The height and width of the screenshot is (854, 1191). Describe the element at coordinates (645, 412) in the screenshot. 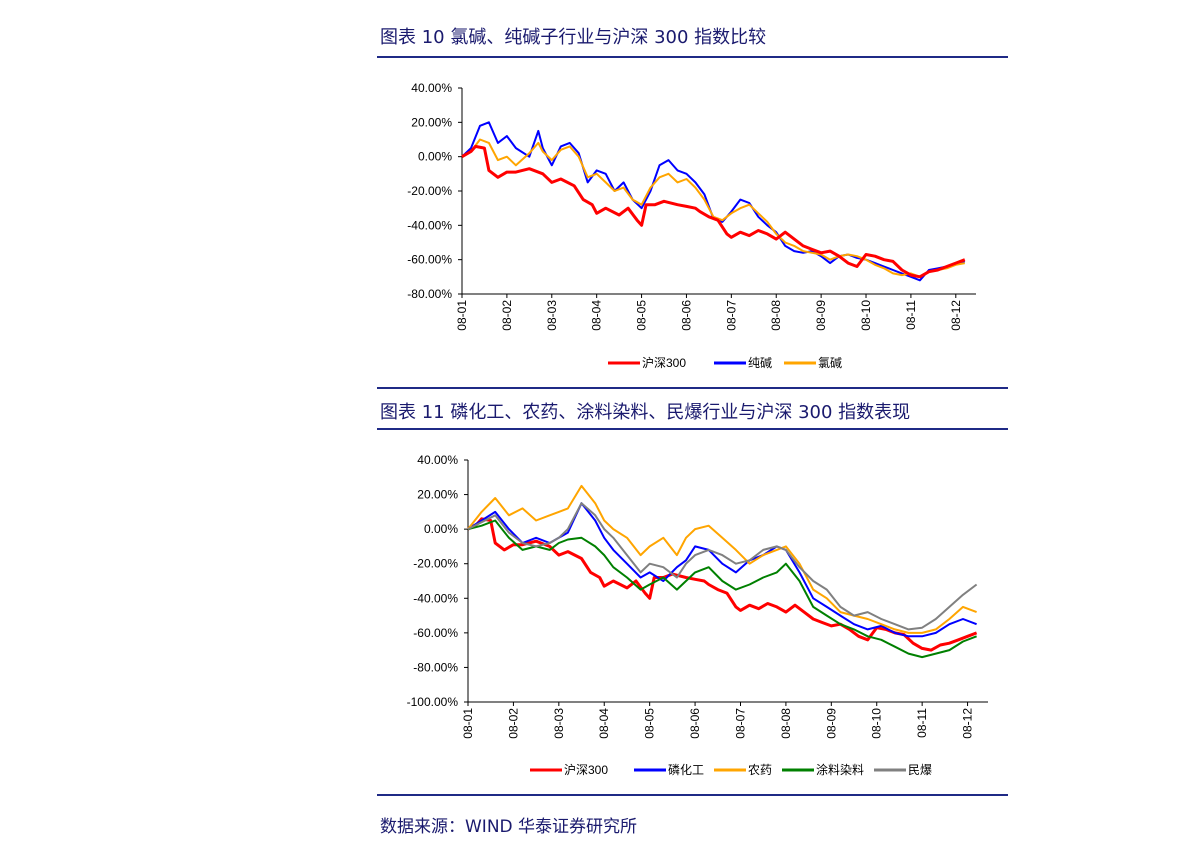

I see `chart-2-title: 图表 11 磷化工、农药、涂料染料、民爆行业与沪深 300 指数表现` at that location.